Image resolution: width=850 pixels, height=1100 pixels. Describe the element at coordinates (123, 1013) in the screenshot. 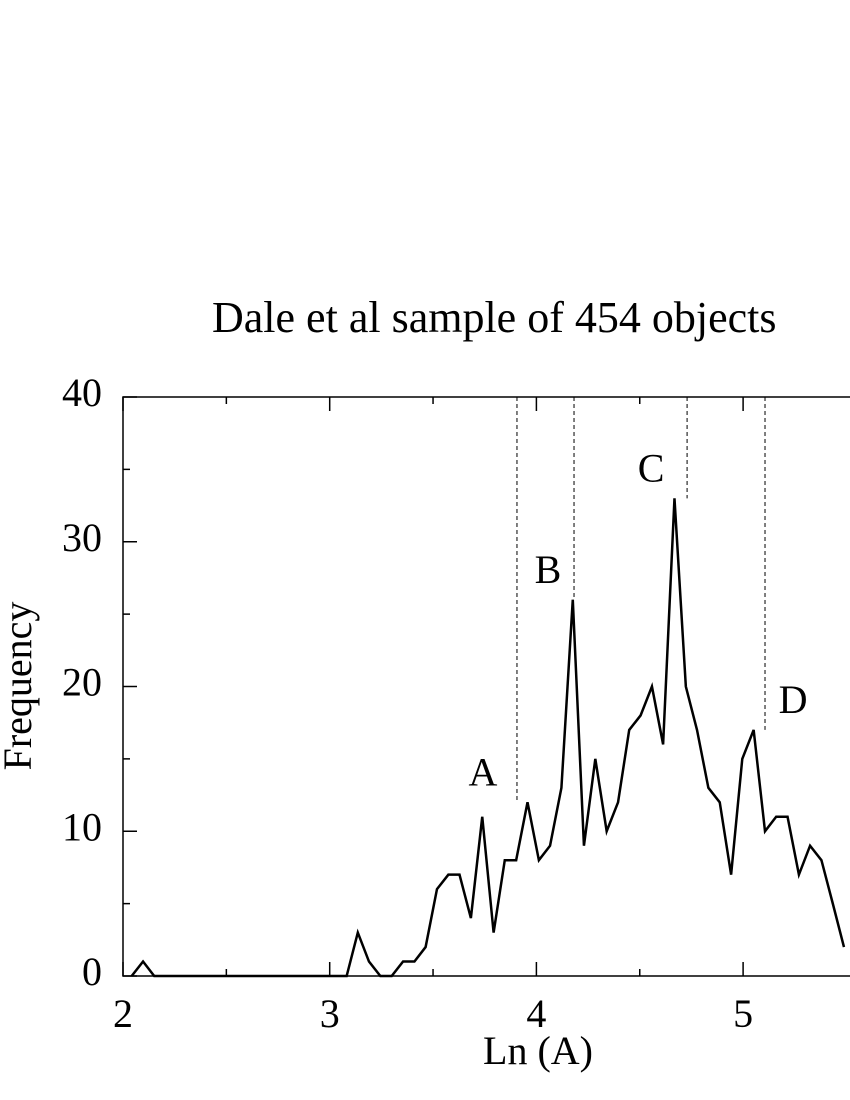

I see `x-tick-label: 2` at that location.